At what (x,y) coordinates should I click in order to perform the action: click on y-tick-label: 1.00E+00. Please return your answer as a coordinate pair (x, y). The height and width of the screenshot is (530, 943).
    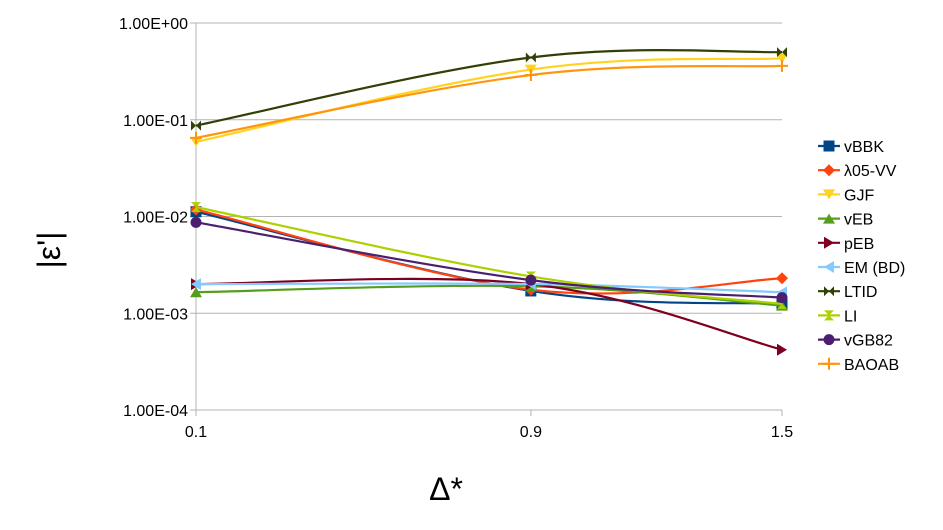
    Looking at the image, I should click on (153, 24).